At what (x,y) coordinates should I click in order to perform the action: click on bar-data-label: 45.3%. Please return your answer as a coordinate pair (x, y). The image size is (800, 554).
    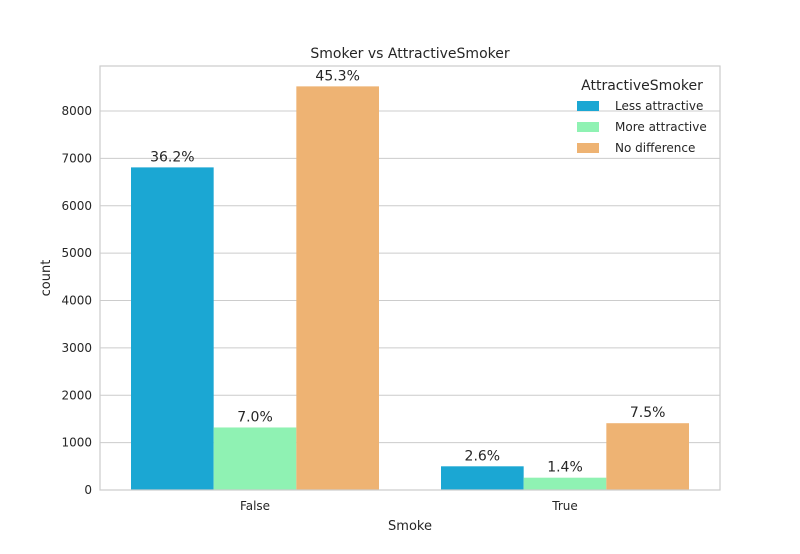
    Looking at the image, I should click on (337, 76).